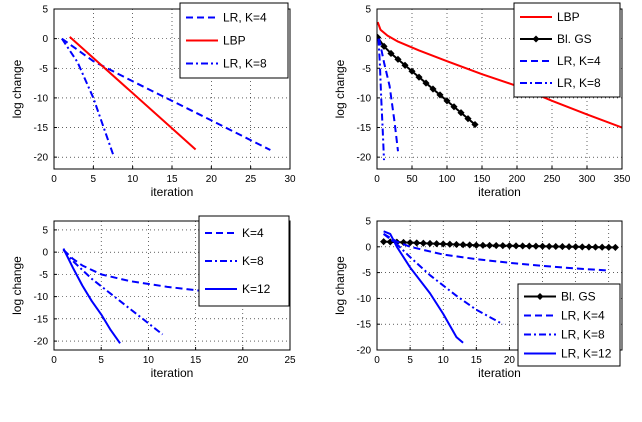 This screenshot has width=642, height=422. Describe the element at coordinates (583, 335) in the screenshot. I see `legend-label: LR, K=8` at that location.